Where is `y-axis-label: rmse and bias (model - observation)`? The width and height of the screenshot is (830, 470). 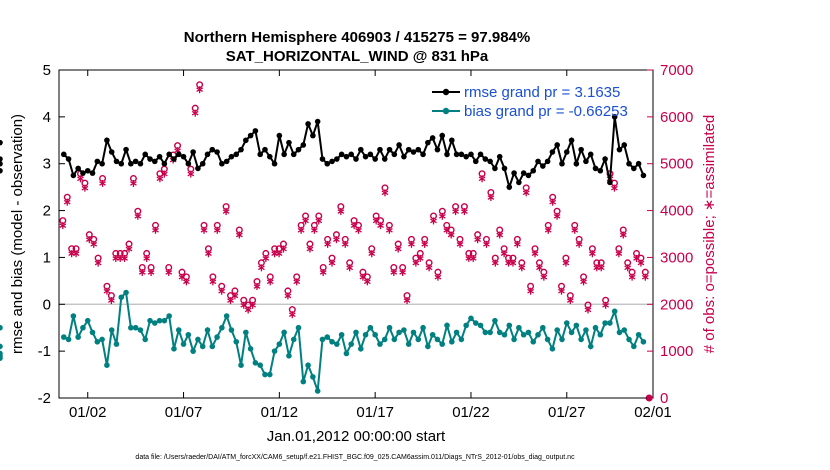 y-axis-label: rmse and bias (model - observation) is located at coordinates (17, 234).